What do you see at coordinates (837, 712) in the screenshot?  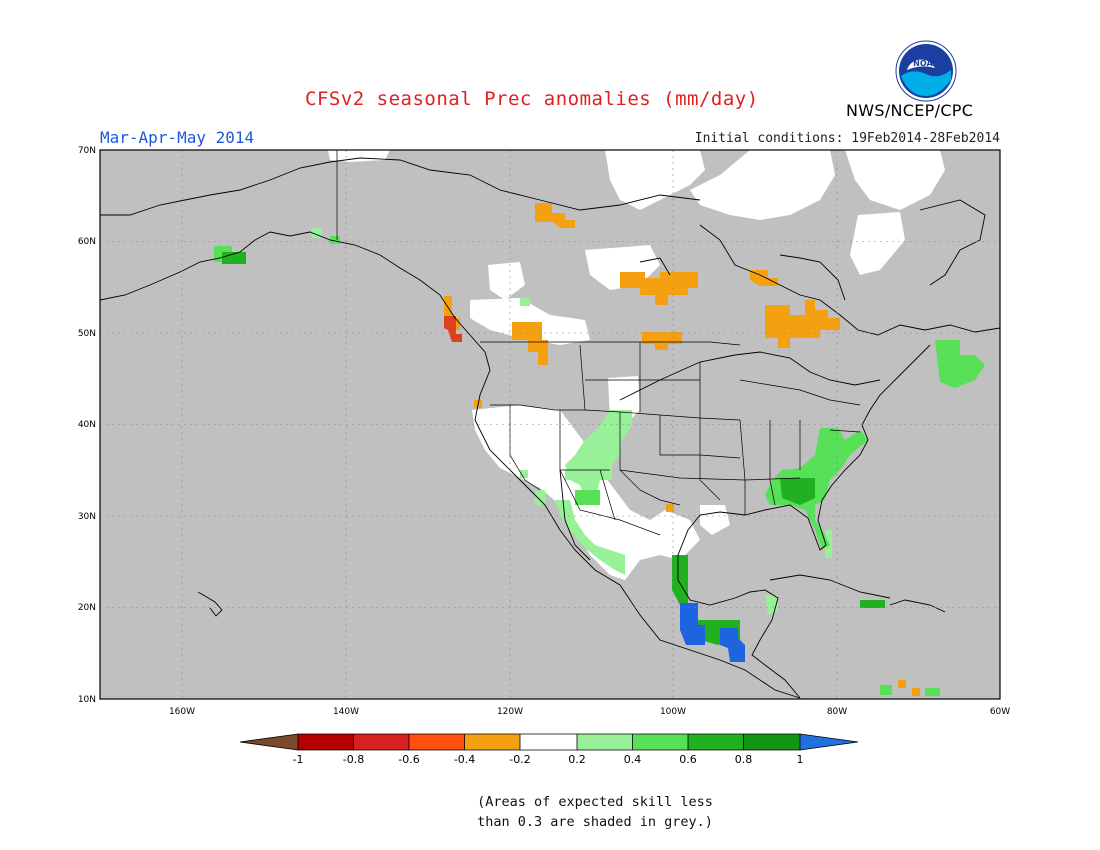 I see `lon-label: 80W` at bounding box center [837, 712].